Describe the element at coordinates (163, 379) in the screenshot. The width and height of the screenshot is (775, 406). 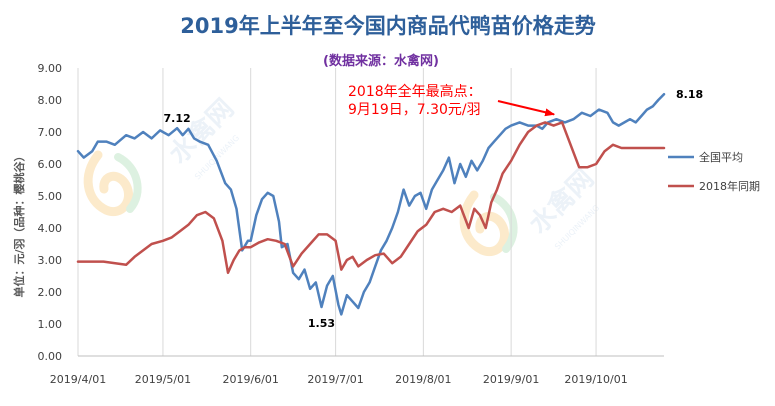
I see `x-tick-label: 2019/5/01` at that location.